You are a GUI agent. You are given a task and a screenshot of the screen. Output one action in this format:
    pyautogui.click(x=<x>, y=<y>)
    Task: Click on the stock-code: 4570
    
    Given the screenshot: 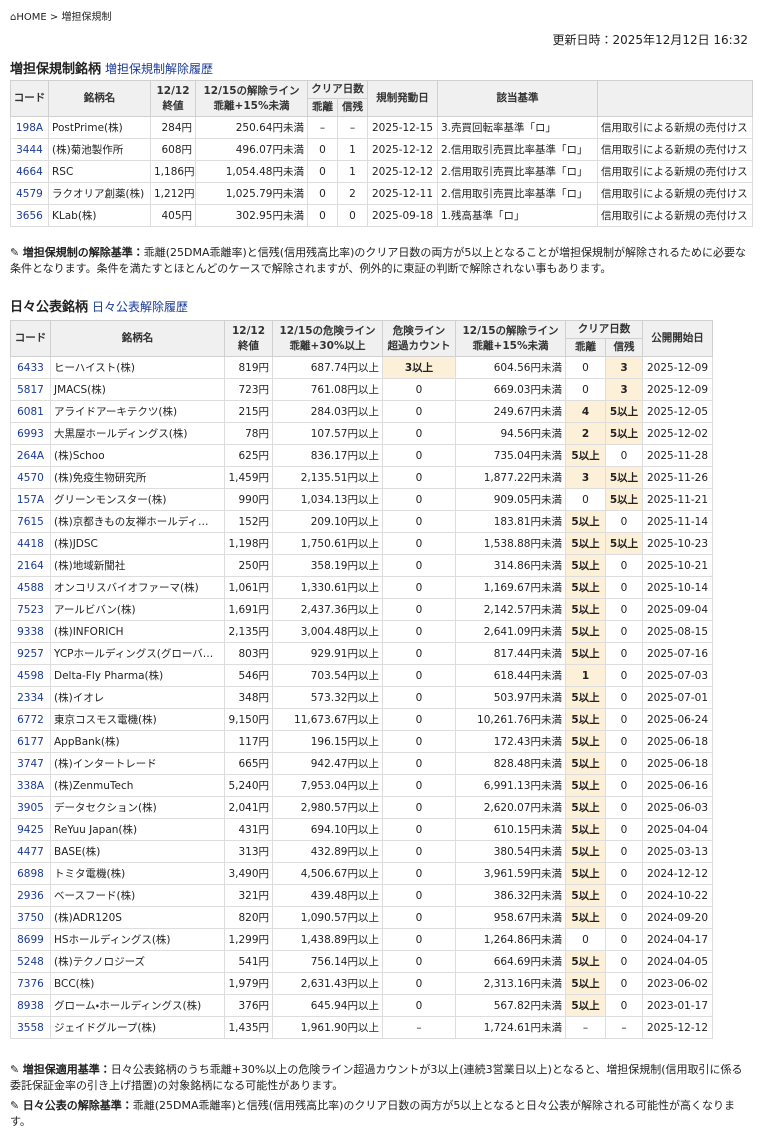 What is the action you would take?
    pyautogui.click(x=30, y=477)
    